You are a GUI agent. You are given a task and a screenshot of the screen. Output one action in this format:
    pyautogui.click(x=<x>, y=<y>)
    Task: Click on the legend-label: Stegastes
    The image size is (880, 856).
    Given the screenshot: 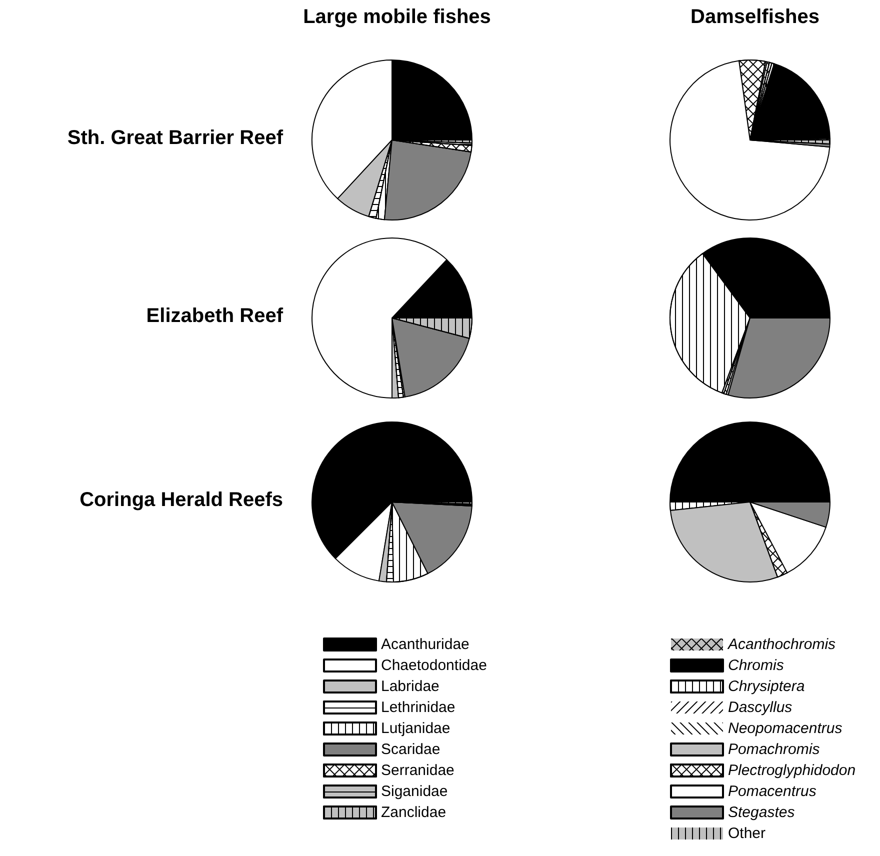 What is the action you would take?
    pyautogui.click(x=762, y=812)
    